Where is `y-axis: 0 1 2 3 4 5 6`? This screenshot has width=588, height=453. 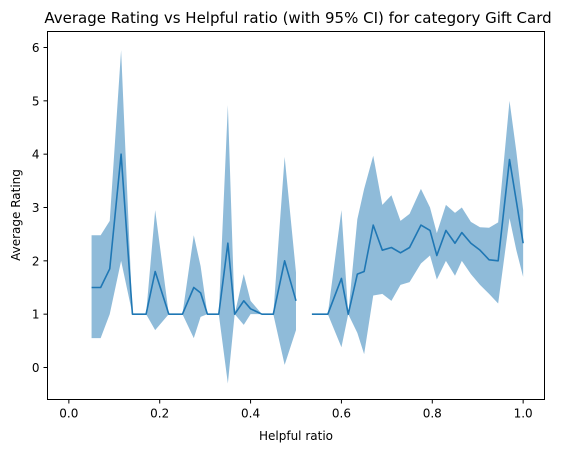 y-axis: 0 1 2 3 4 5 6 is located at coordinates (40, 208).